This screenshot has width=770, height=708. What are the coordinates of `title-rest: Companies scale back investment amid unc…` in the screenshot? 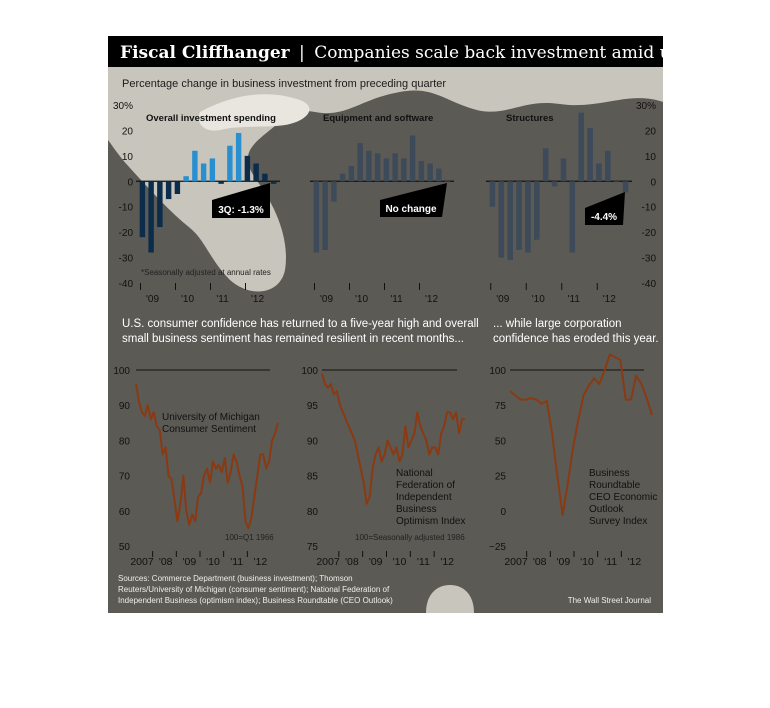 It's located at (536, 53).